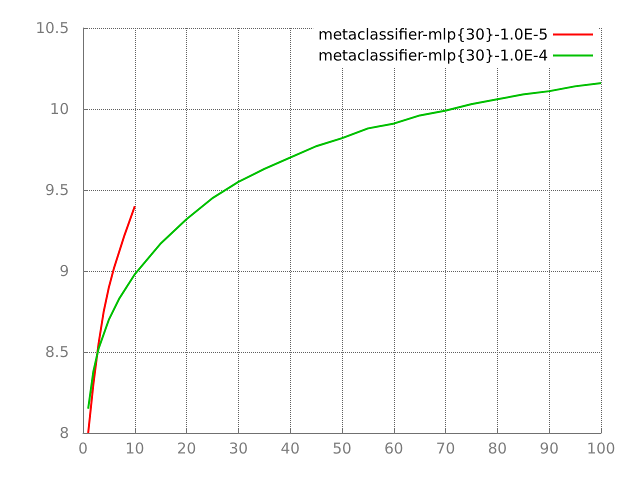 Image resolution: width=640 pixels, height=480 pixels. I want to click on y-tick-label: 9.5, so click(57, 190).